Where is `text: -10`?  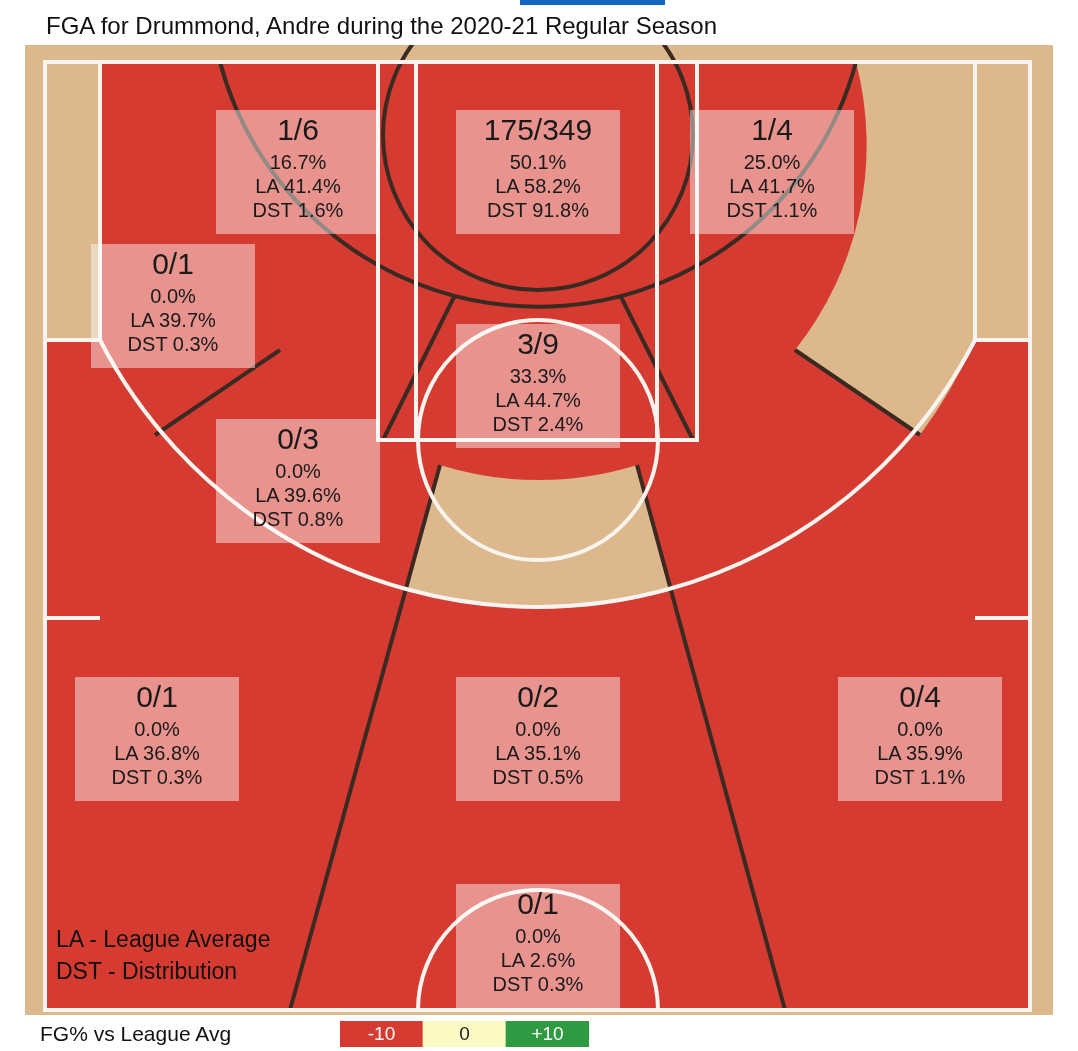 text: -10 is located at coordinates (381, 1034).